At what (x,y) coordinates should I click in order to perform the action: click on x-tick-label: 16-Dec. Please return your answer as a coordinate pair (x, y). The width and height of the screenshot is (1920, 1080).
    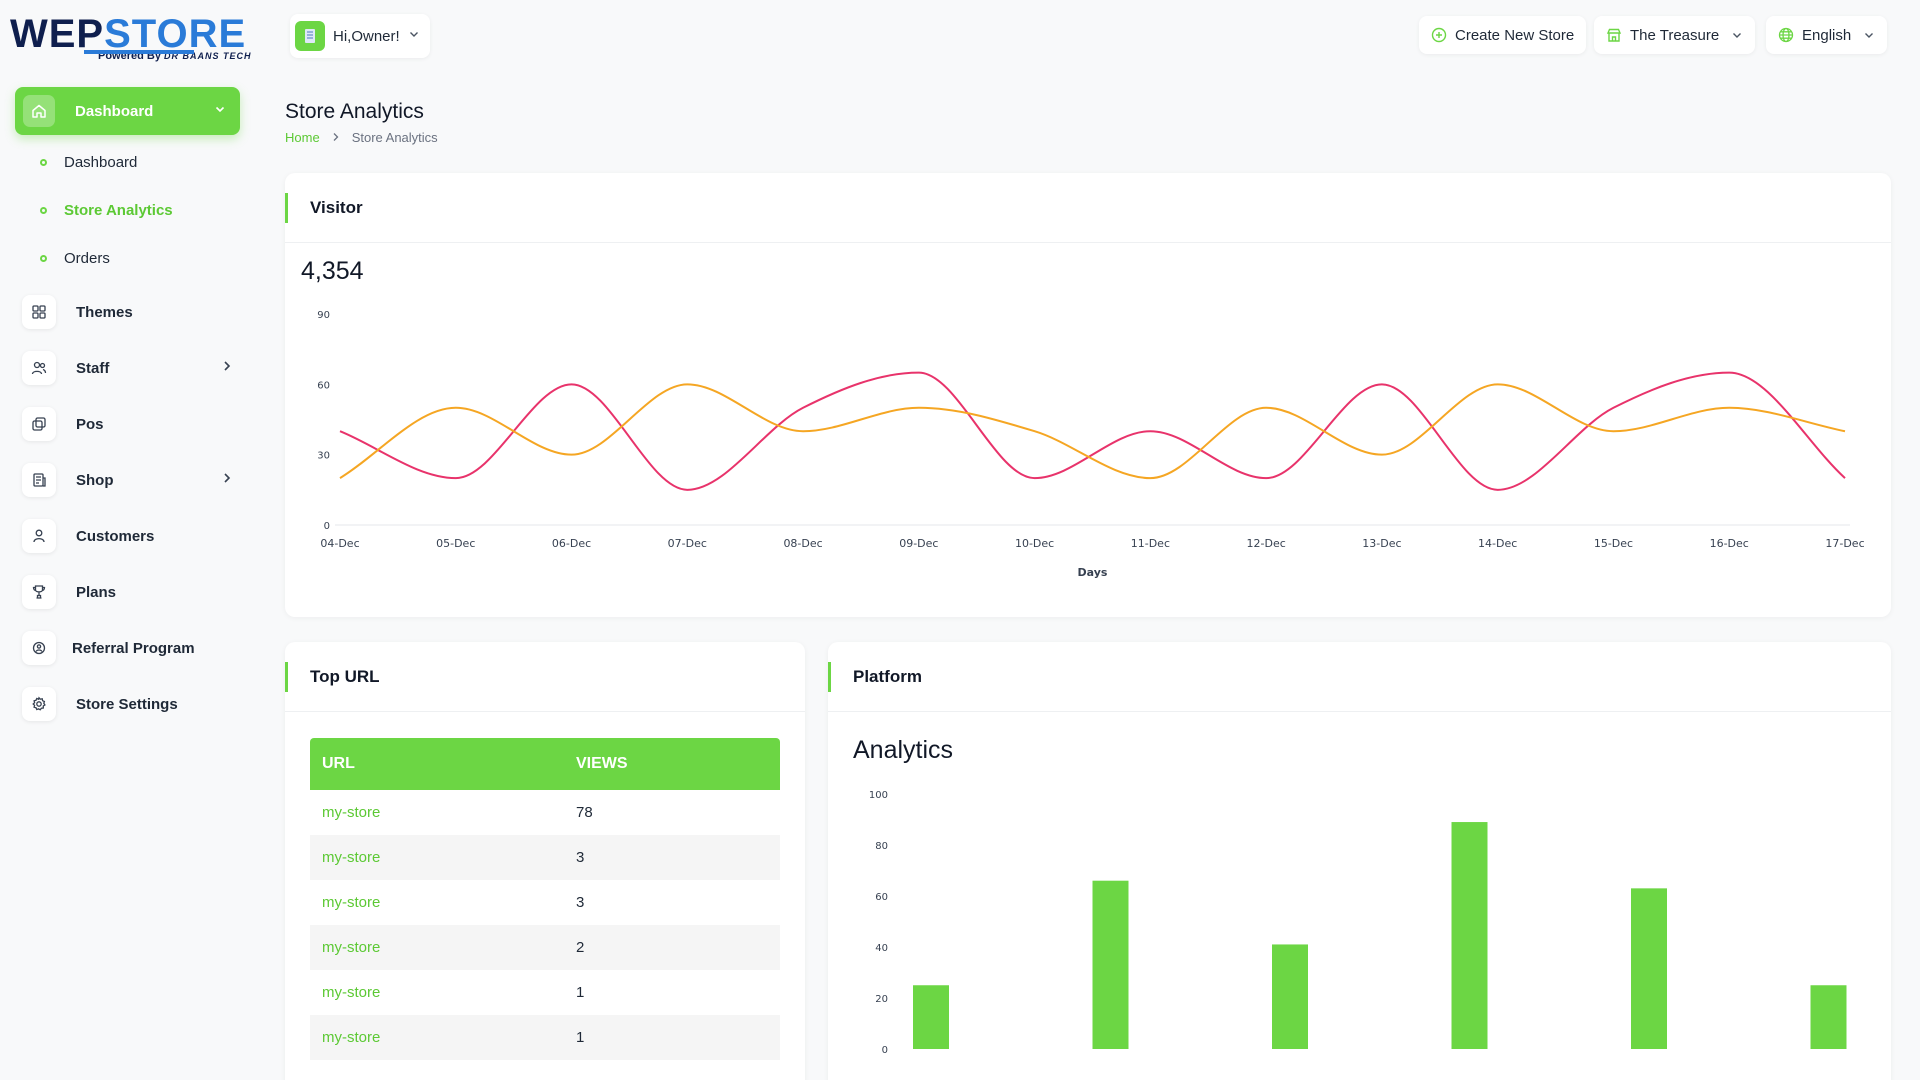
    Looking at the image, I should click on (1729, 543).